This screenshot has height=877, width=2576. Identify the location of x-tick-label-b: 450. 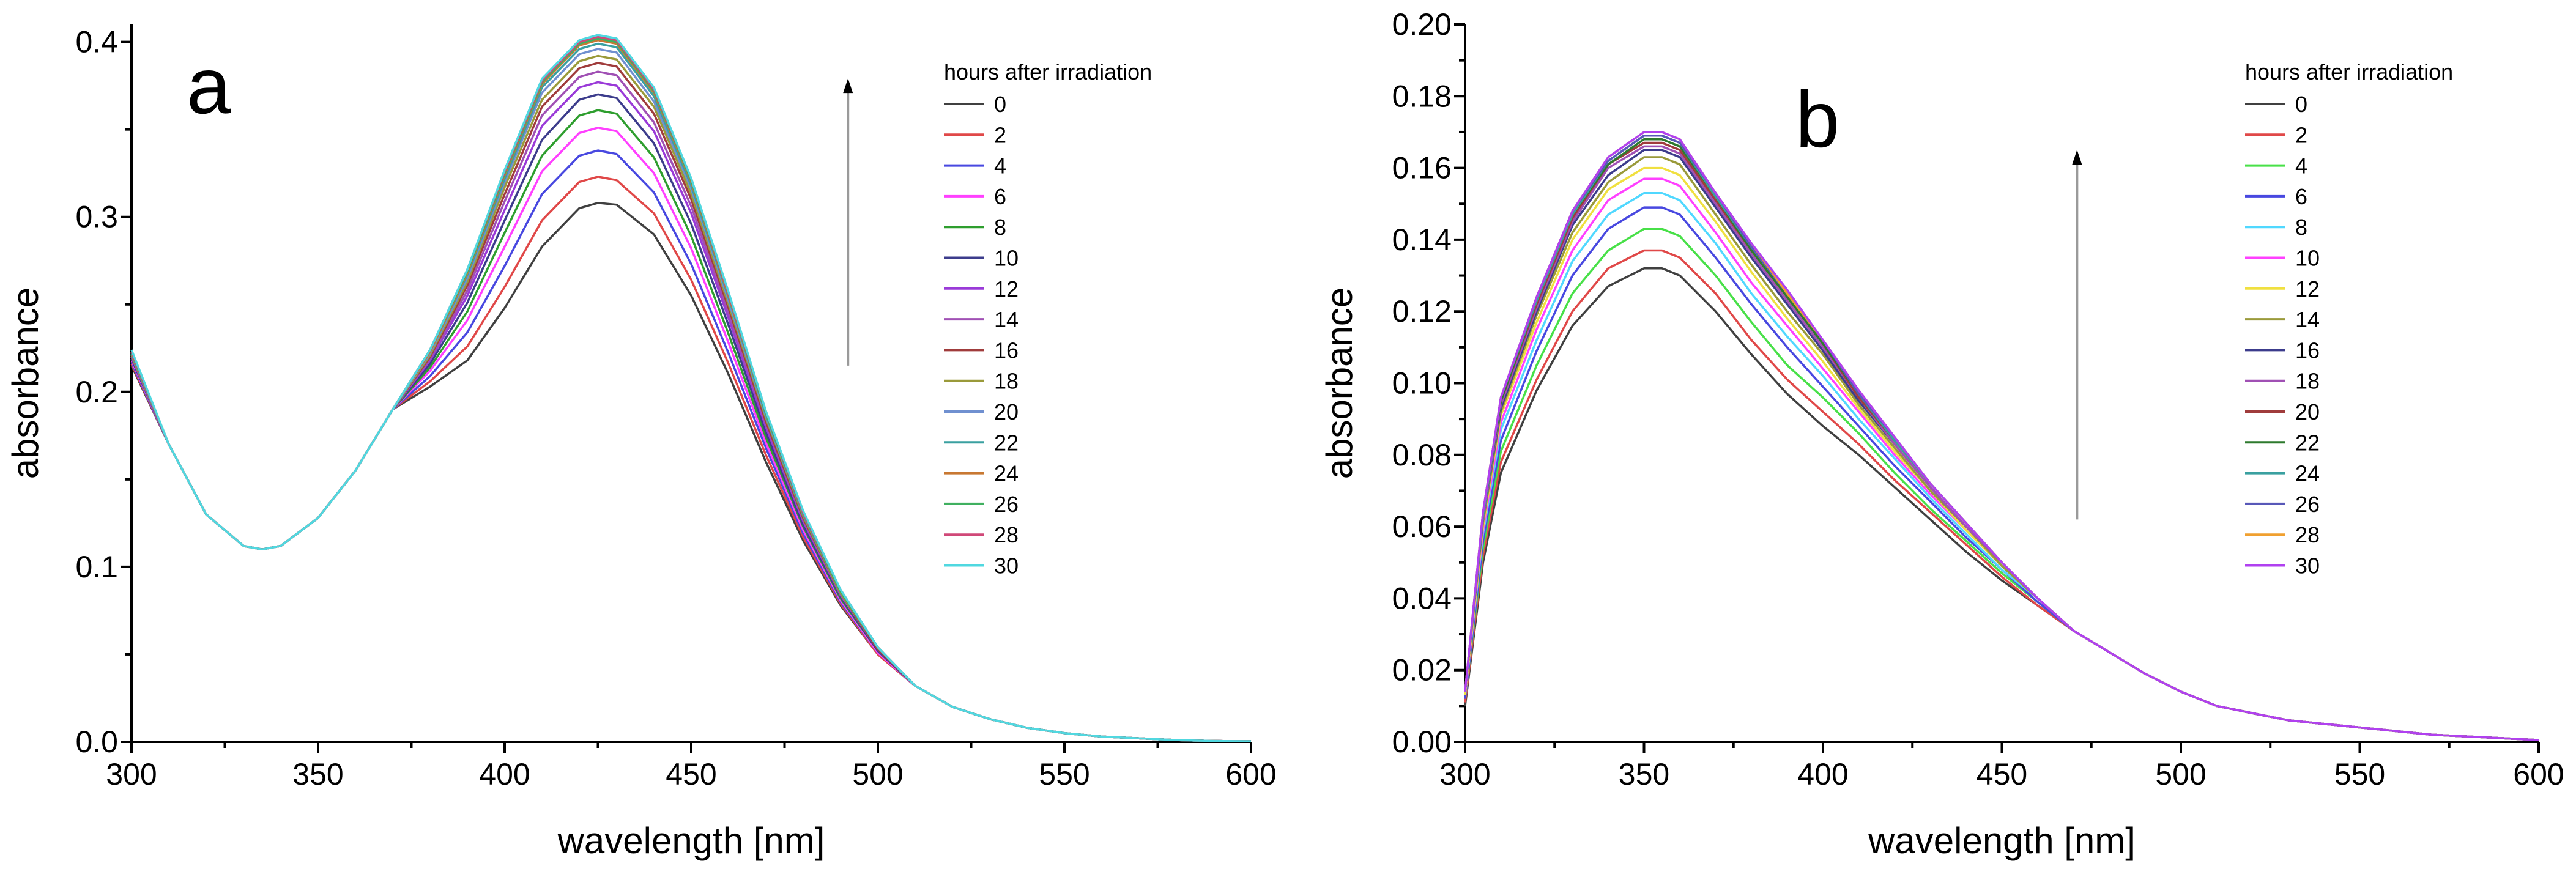
(2002, 774).